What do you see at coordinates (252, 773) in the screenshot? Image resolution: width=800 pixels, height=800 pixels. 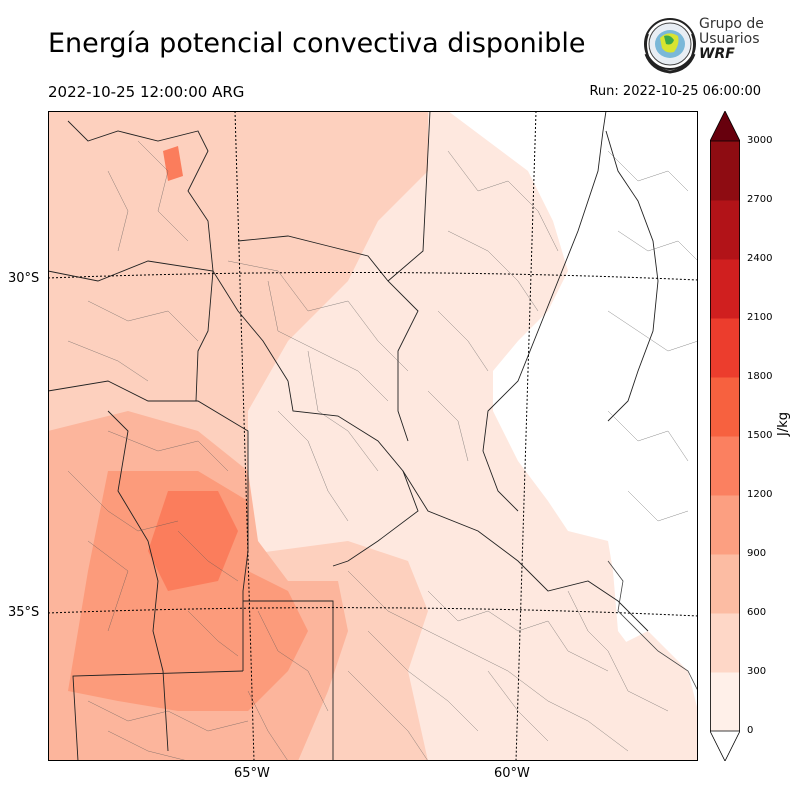 I see `lon-label-65w: 65°W` at bounding box center [252, 773].